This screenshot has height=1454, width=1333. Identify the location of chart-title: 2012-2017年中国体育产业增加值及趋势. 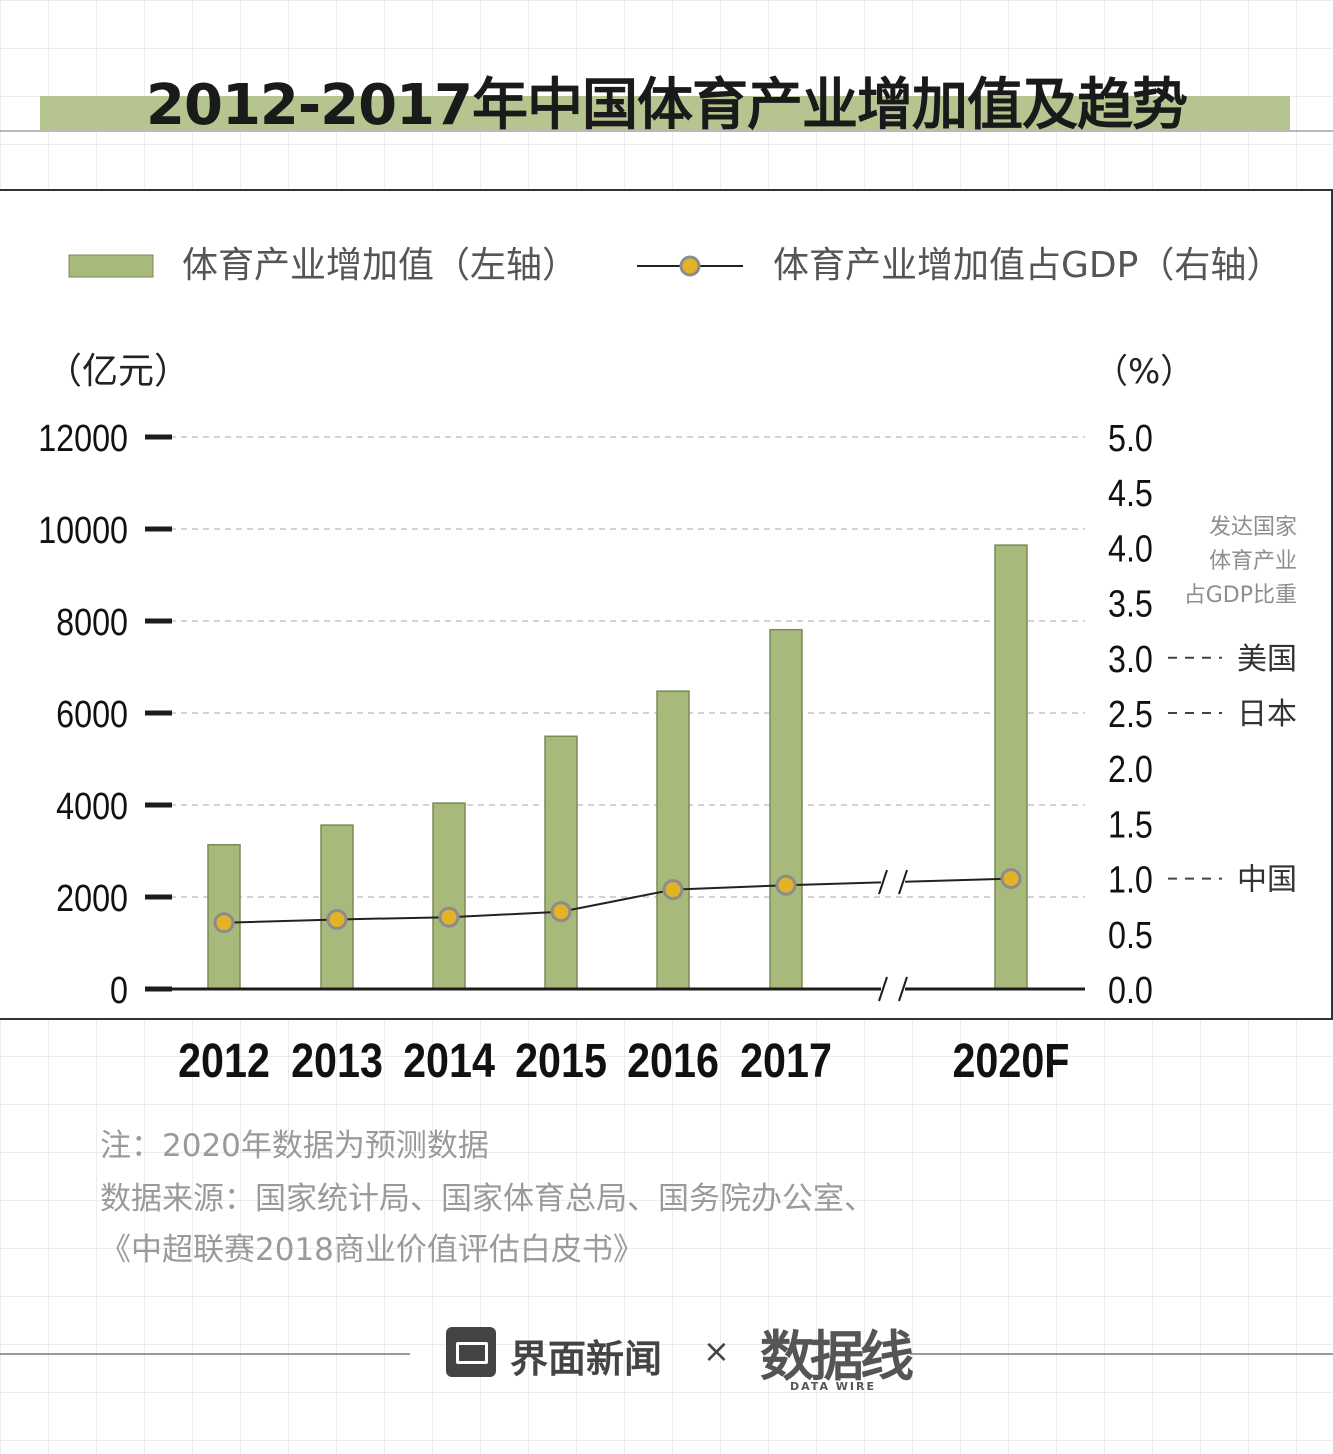
(667, 105).